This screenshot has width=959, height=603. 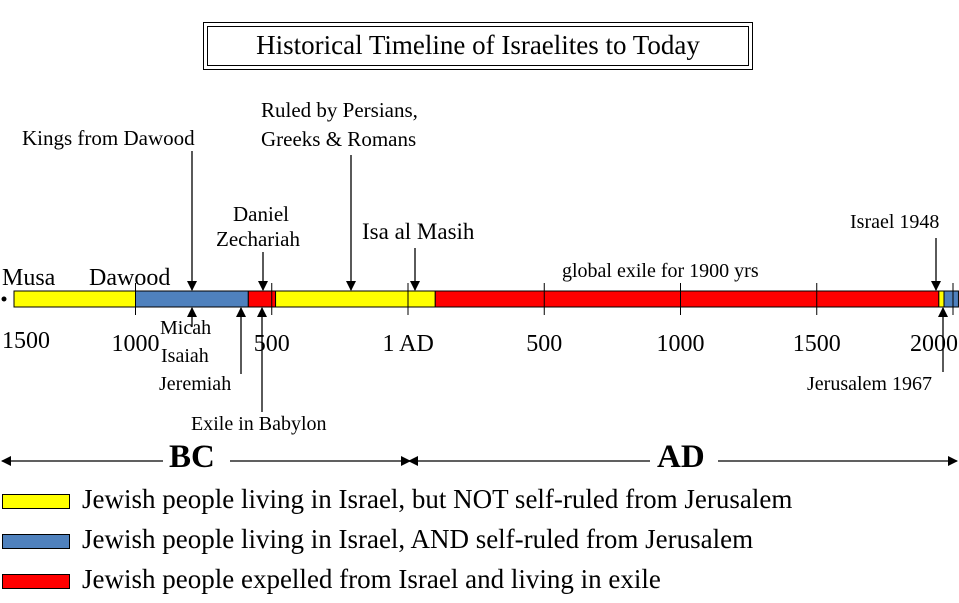 What do you see at coordinates (339, 139) in the screenshot?
I see `label-ruled-line-2: Greeks & Romans` at bounding box center [339, 139].